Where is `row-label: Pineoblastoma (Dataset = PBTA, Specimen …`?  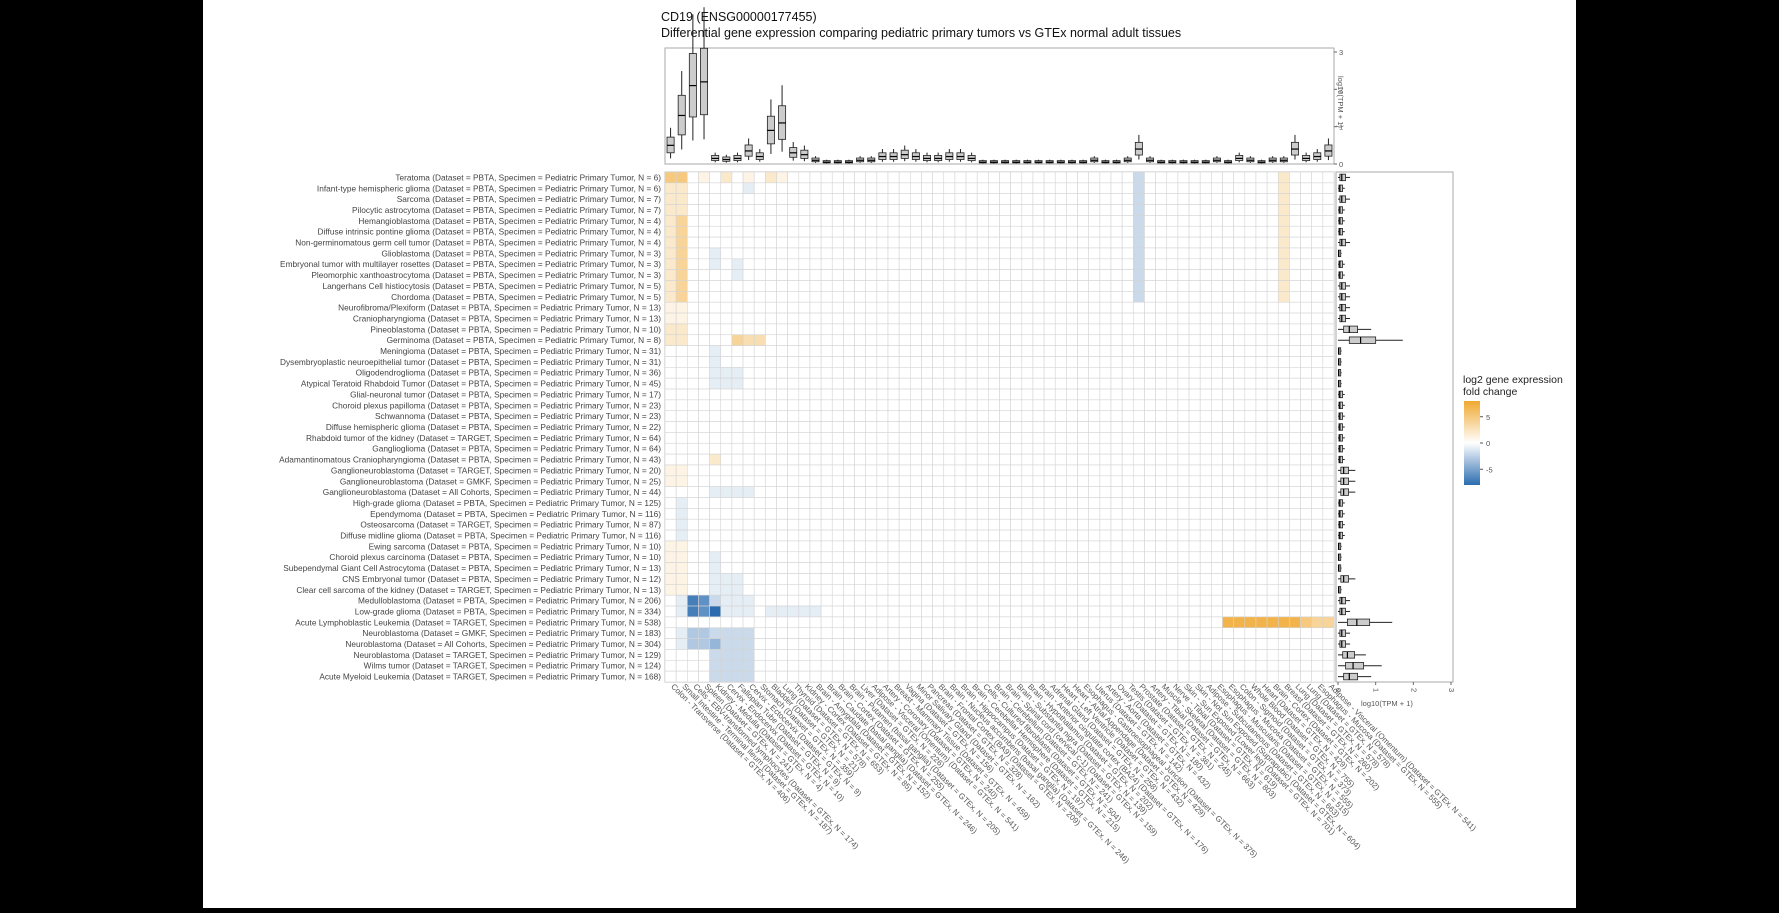 row-label: Pineoblastoma (Dataset = PBTA, Specimen … is located at coordinates (515, 329).